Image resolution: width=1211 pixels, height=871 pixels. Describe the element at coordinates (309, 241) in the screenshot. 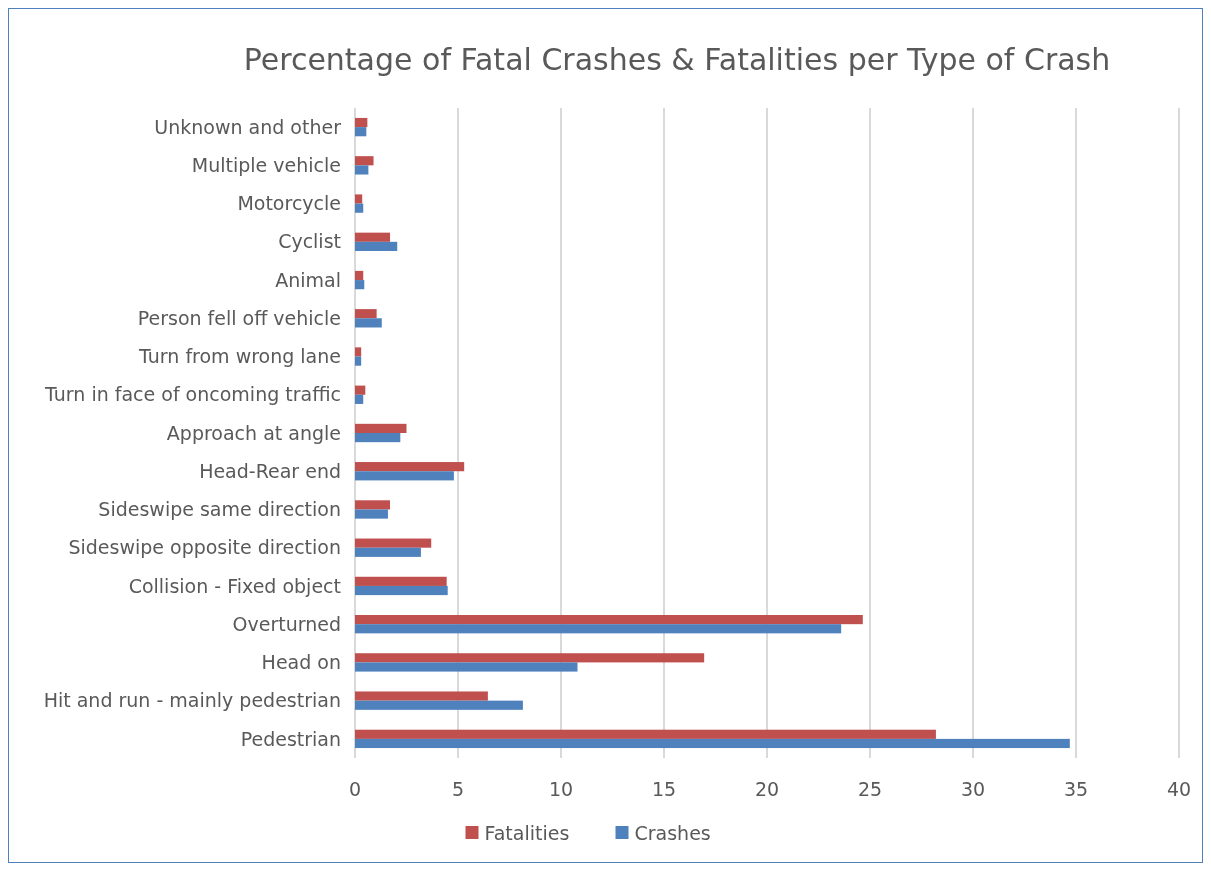

I see `y-tick-label: Cyclist` at that location.